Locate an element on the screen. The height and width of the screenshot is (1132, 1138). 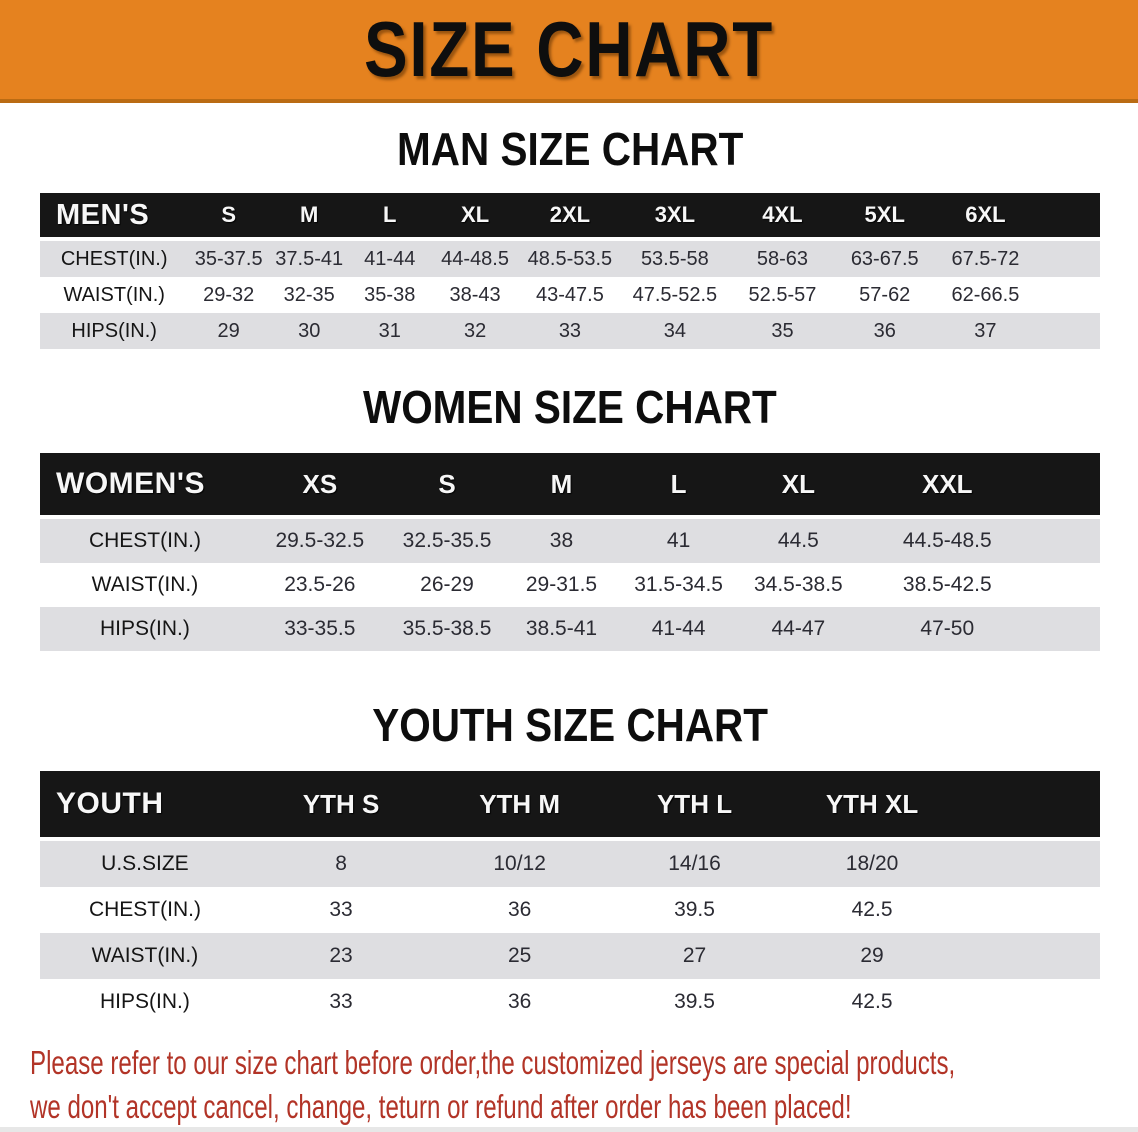
cell-value: 29-31.5 is located at coordinates (561, 585).